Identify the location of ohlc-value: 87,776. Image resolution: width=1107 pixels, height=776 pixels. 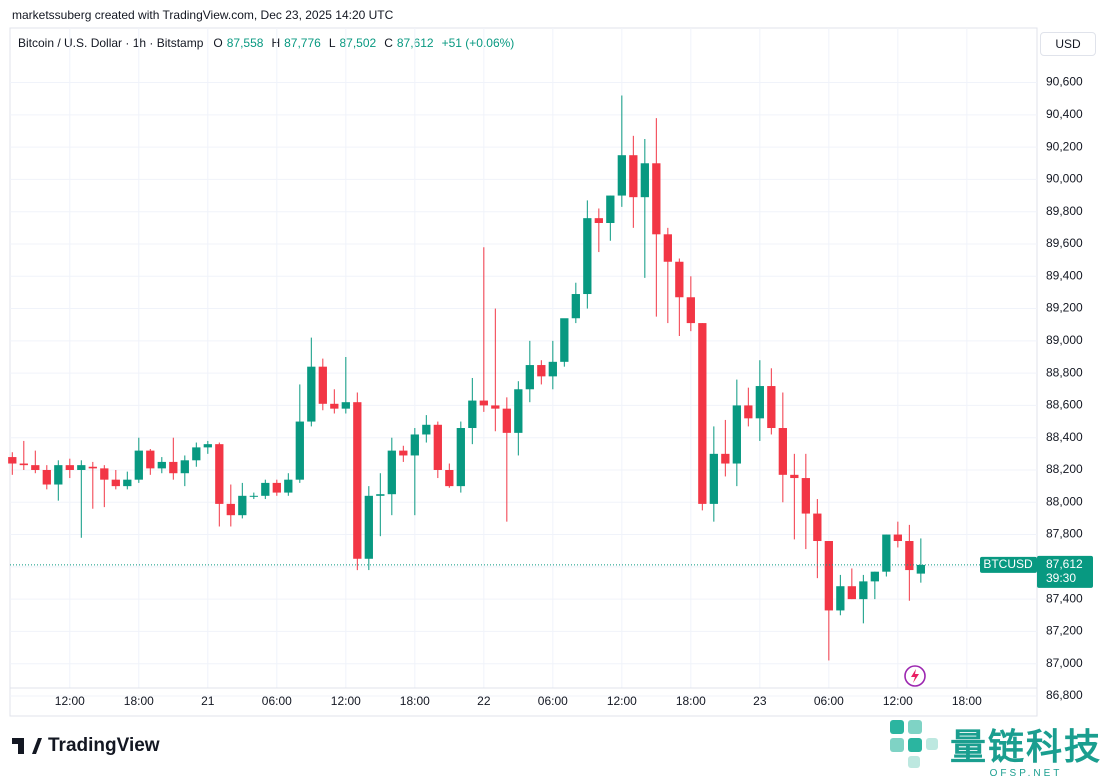
(302, 43).